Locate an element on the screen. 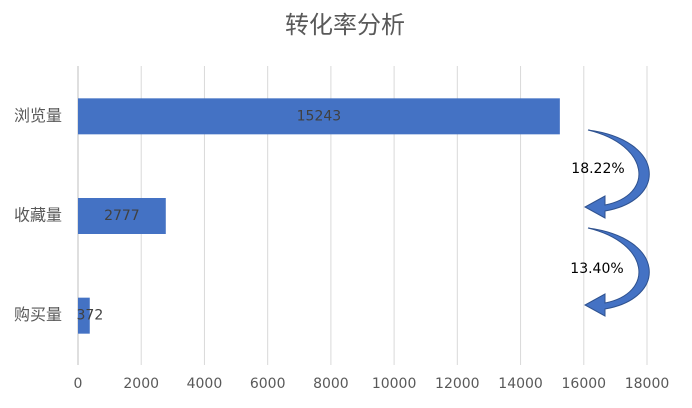 The height and width of the screenshot is (408, 692). value-label: 372 is located at coordinates (90, 316).